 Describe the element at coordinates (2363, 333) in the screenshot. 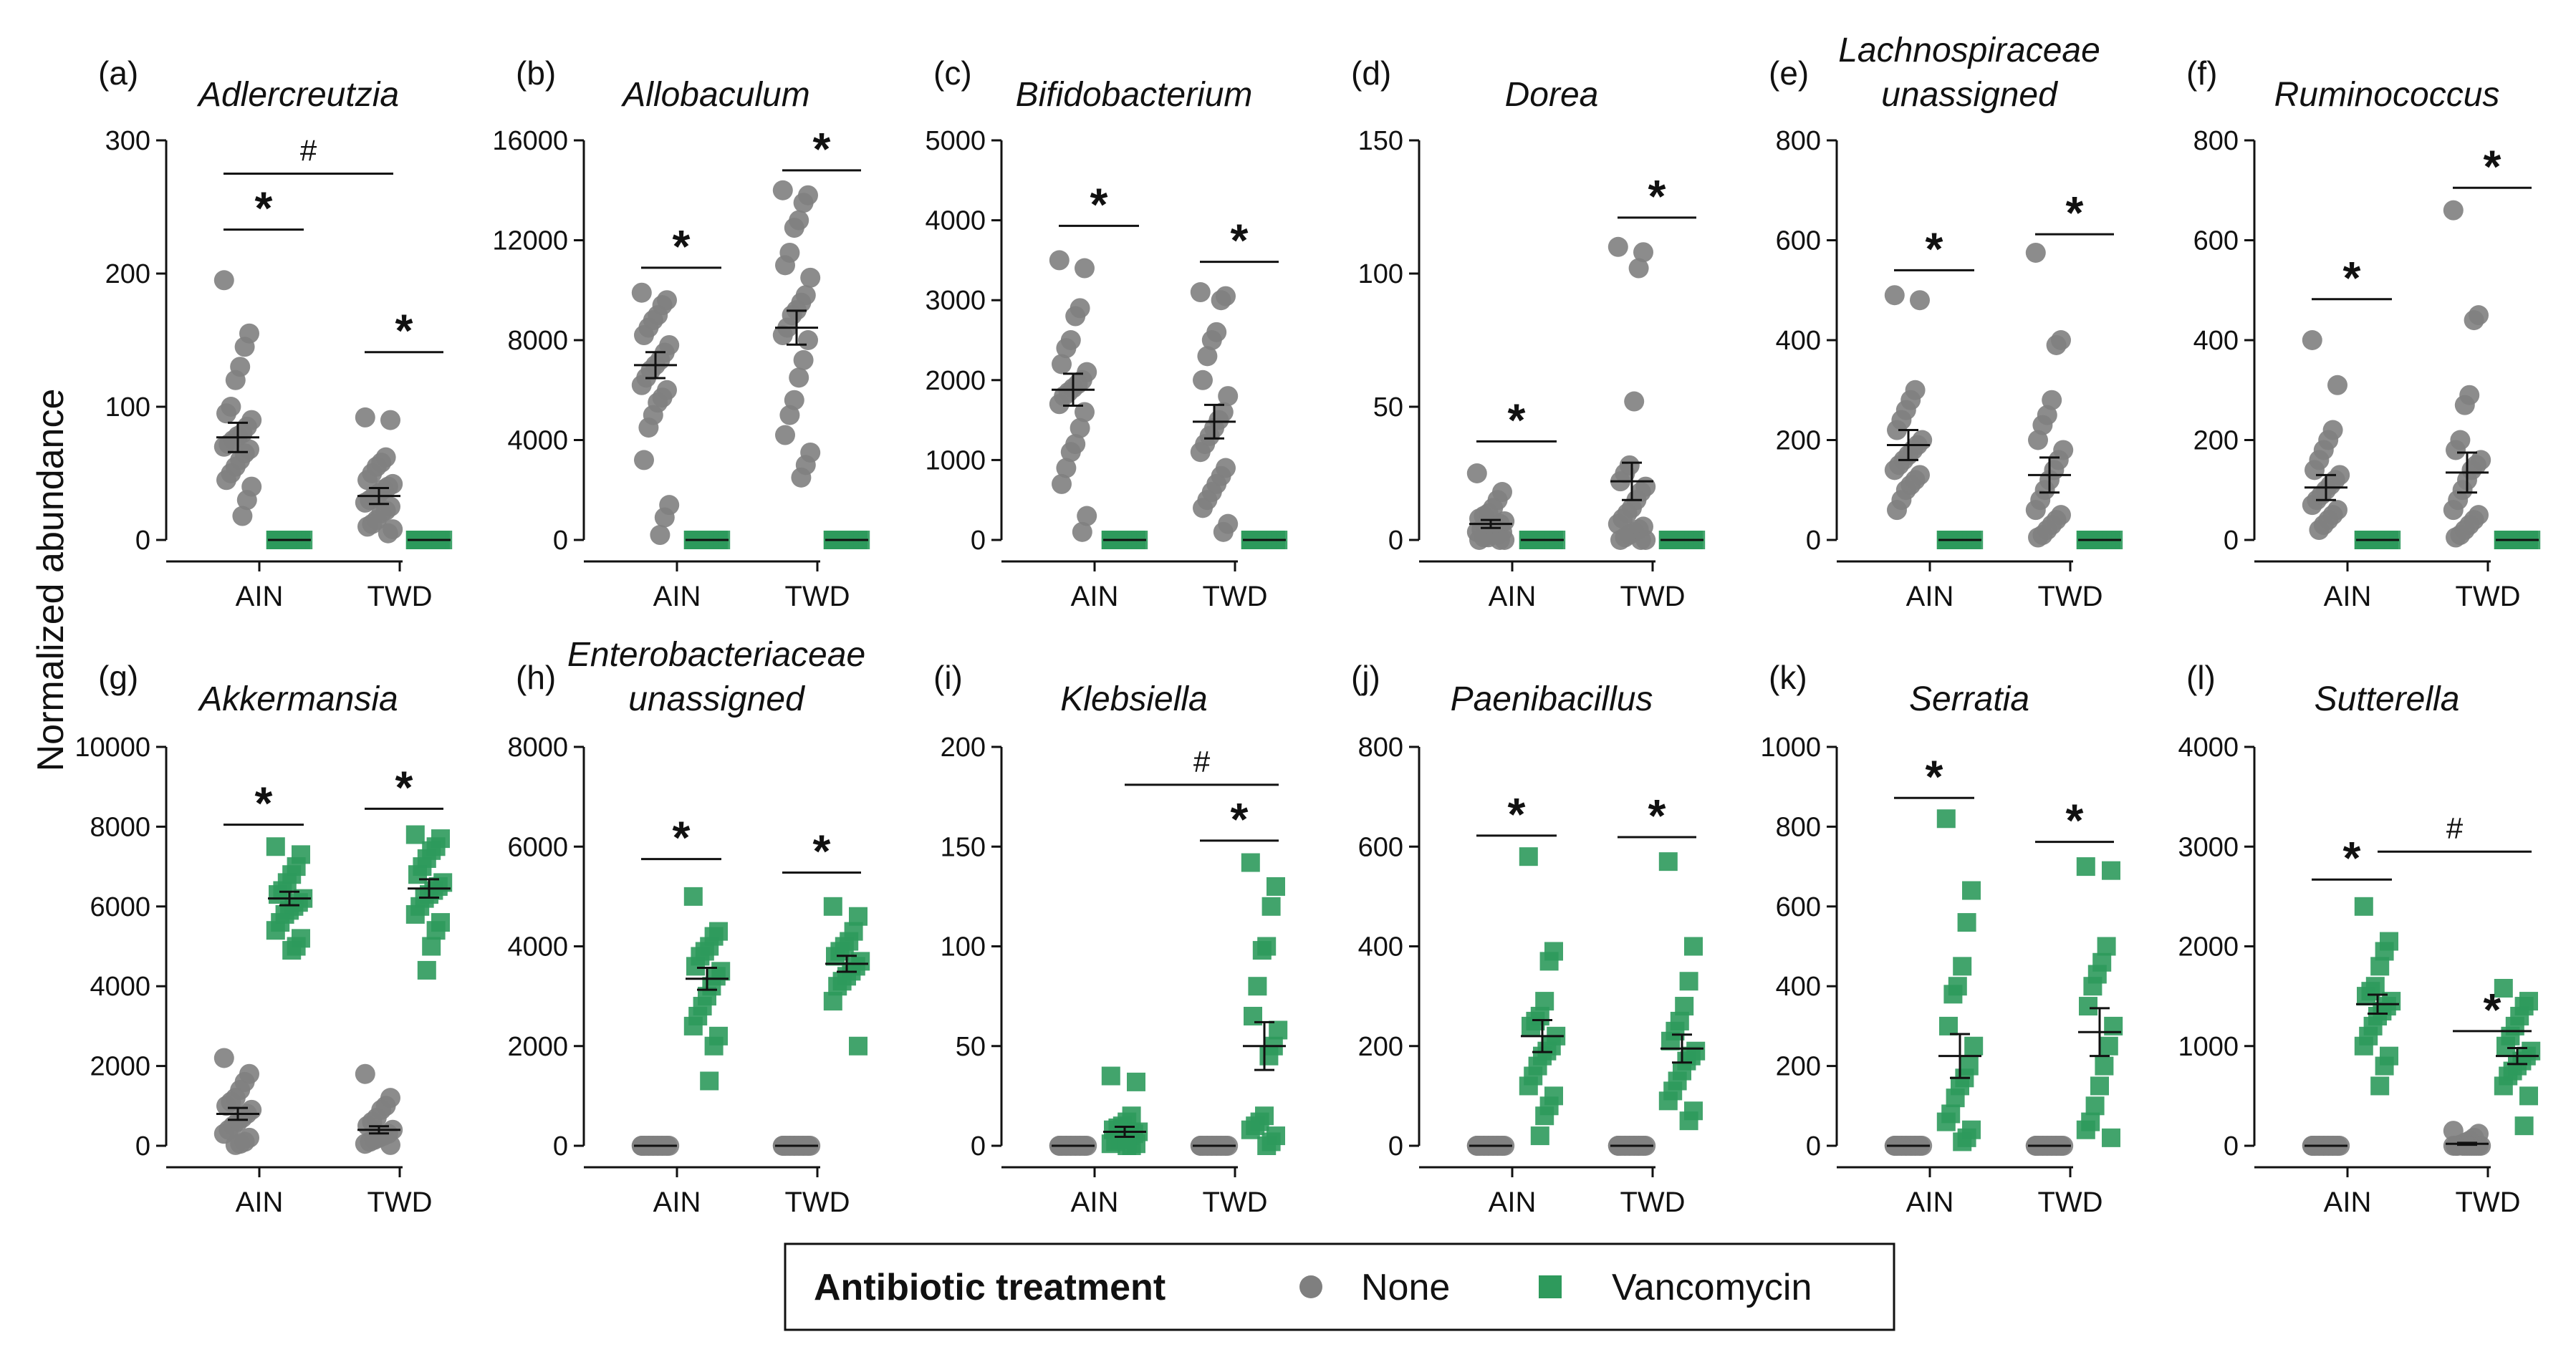

I see `panel-f: (f) Ruminococcus 0 200 400 600 800 AIN TWD * *` at that location.